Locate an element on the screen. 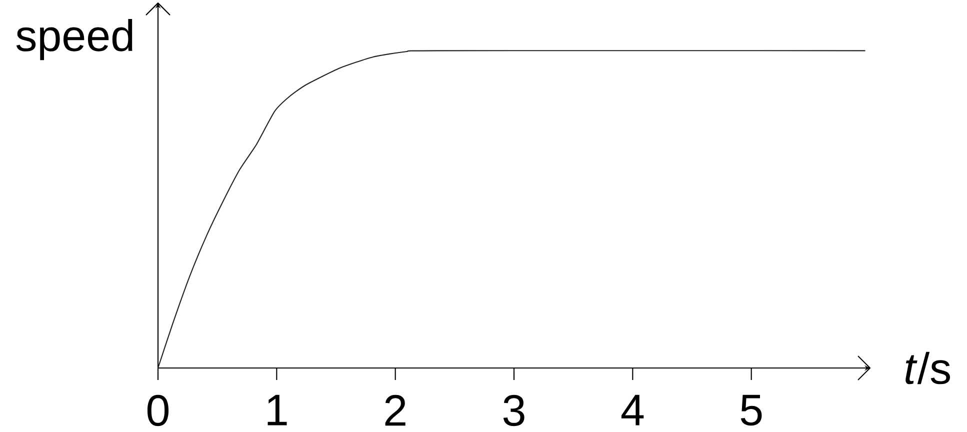 The image size is (967, 432). x-tick-label: 1 is located at coordinates (277, 410).